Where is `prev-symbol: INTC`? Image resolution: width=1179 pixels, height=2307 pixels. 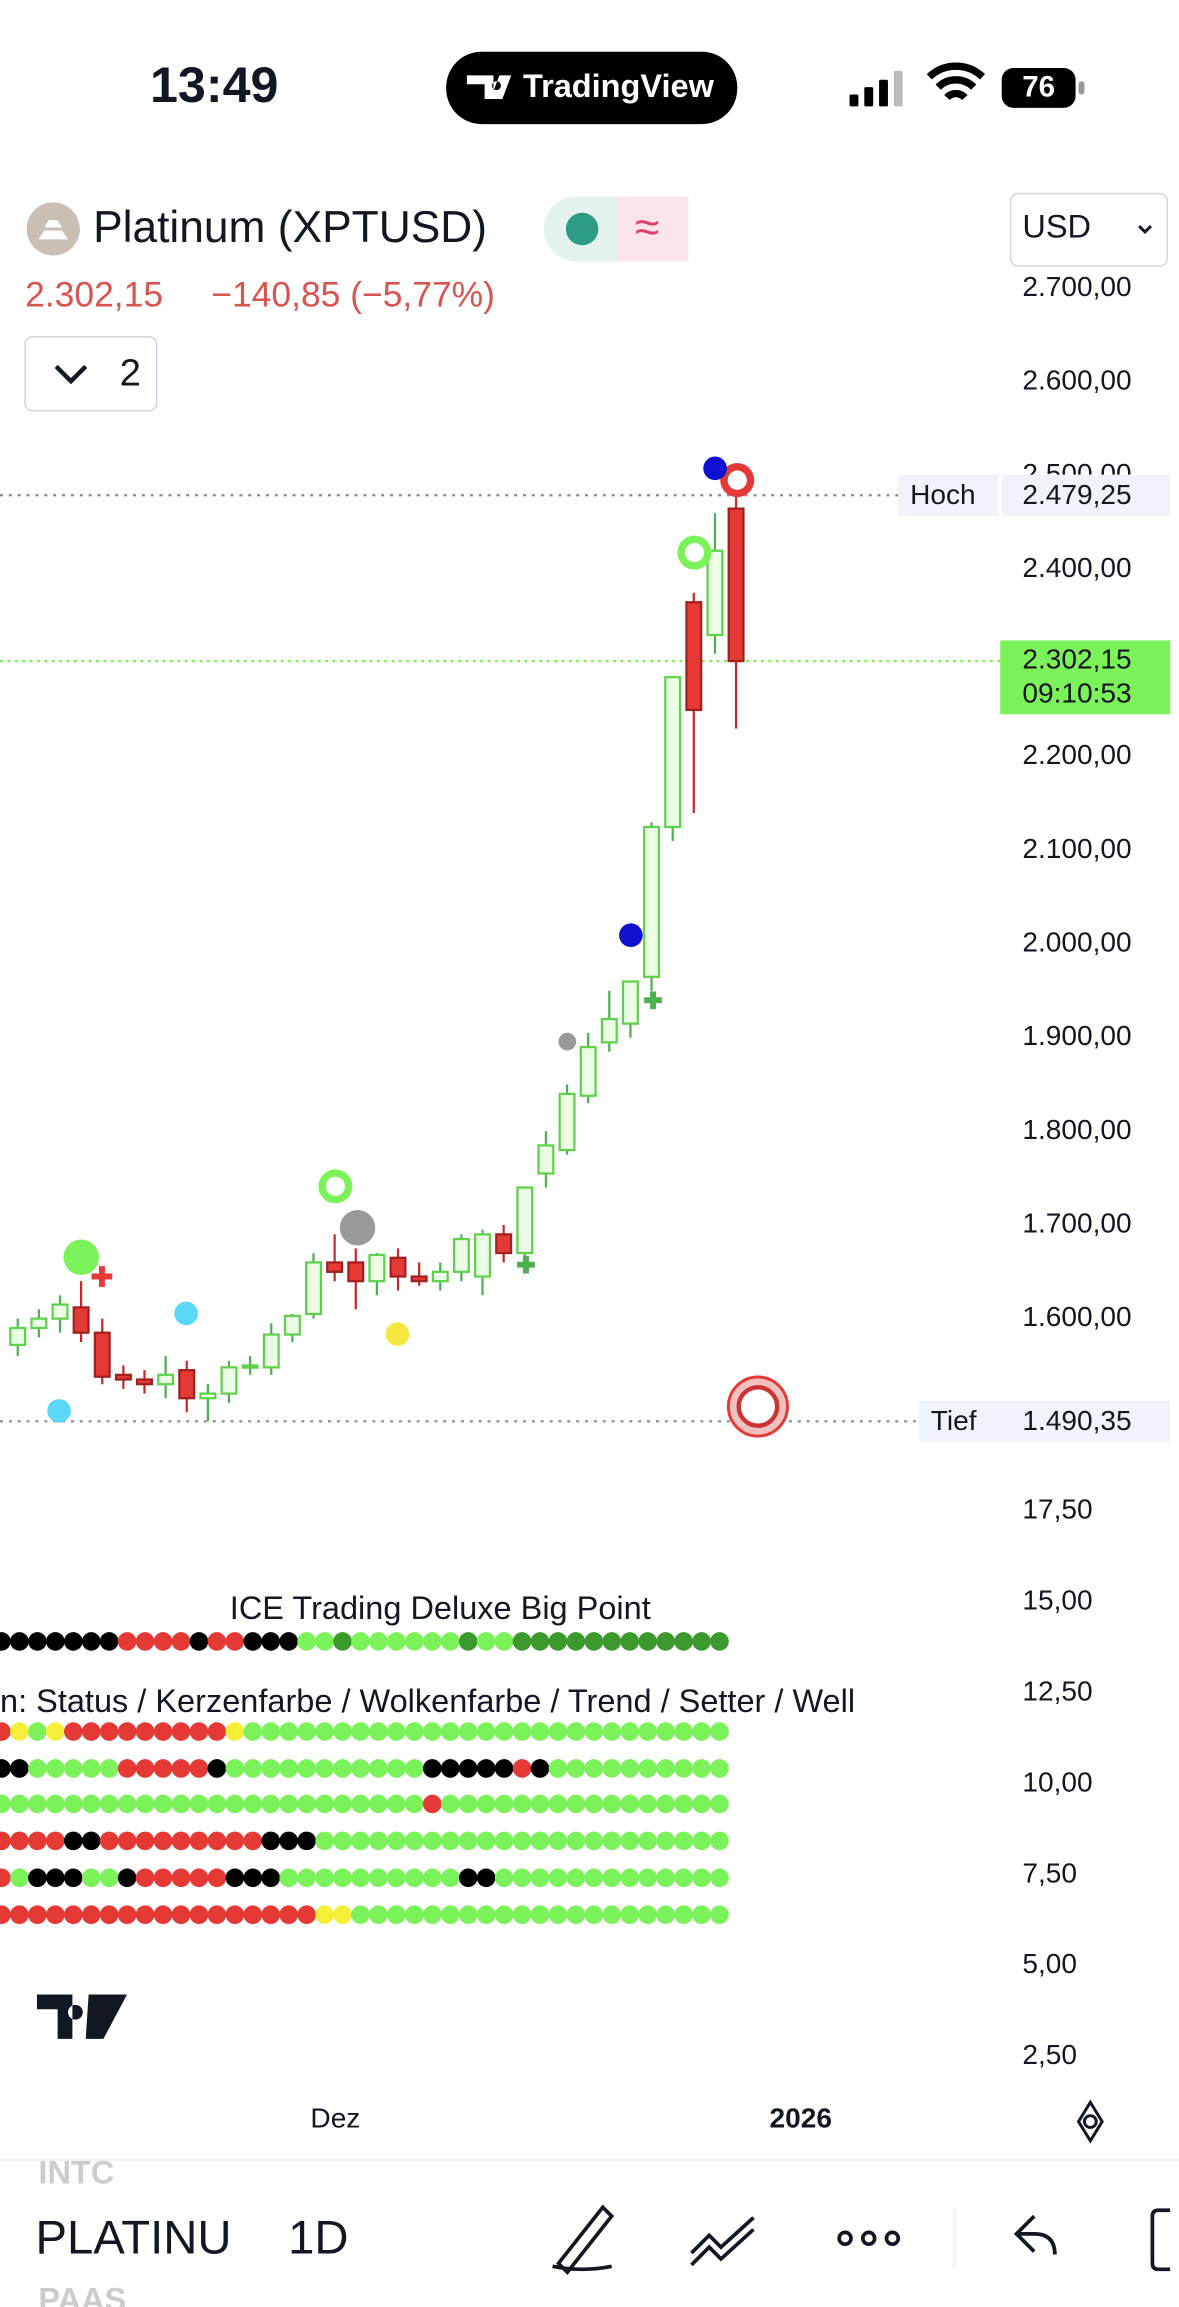
prev-symbol: INTC is located at coordinates (76, 2172).